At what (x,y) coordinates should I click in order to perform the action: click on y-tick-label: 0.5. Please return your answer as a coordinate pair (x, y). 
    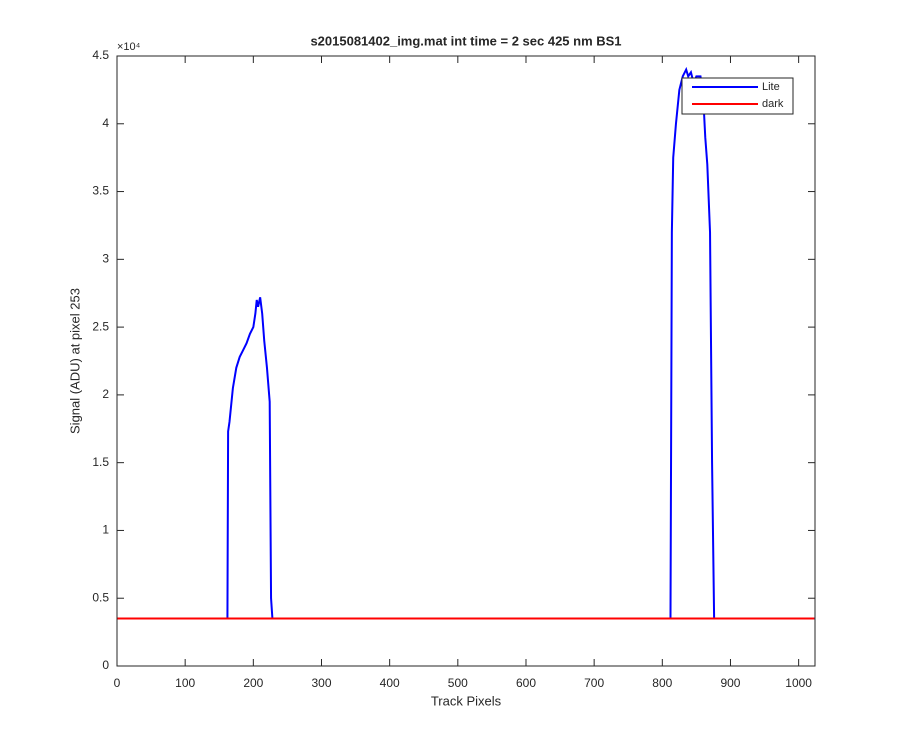
    Looking at the image, I should click on (100, 597).